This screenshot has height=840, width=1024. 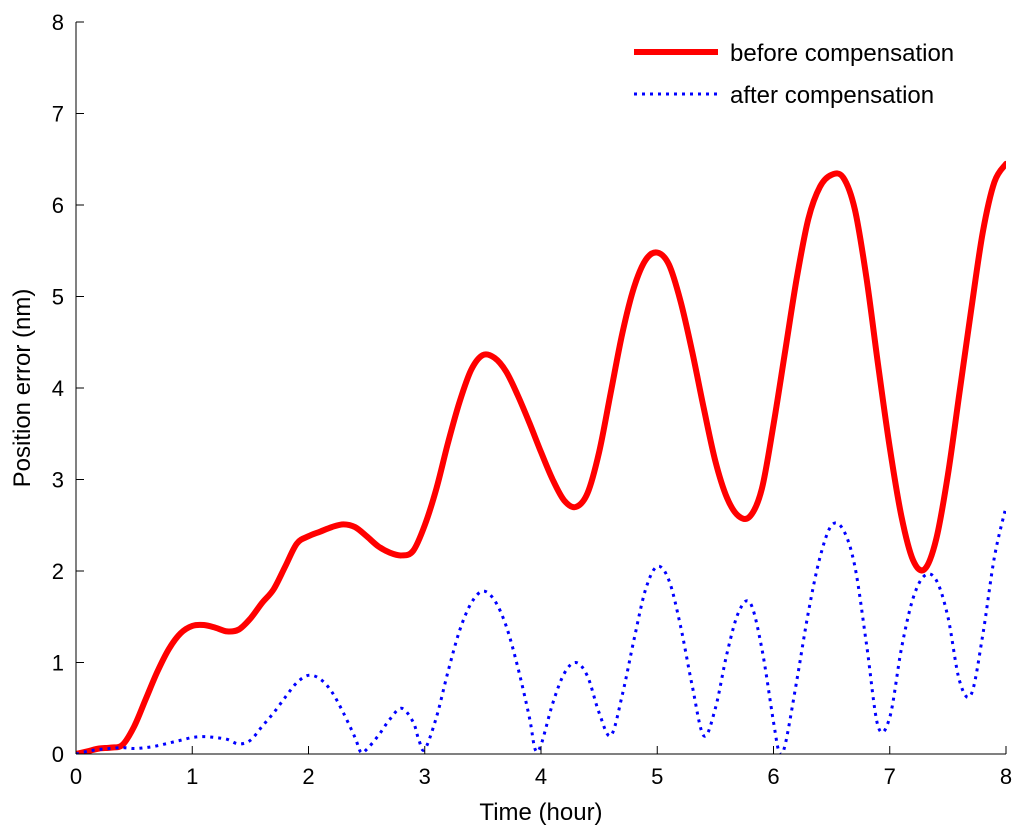 I want to click on x-tick-label: 8, so click(x=1006, y=776).